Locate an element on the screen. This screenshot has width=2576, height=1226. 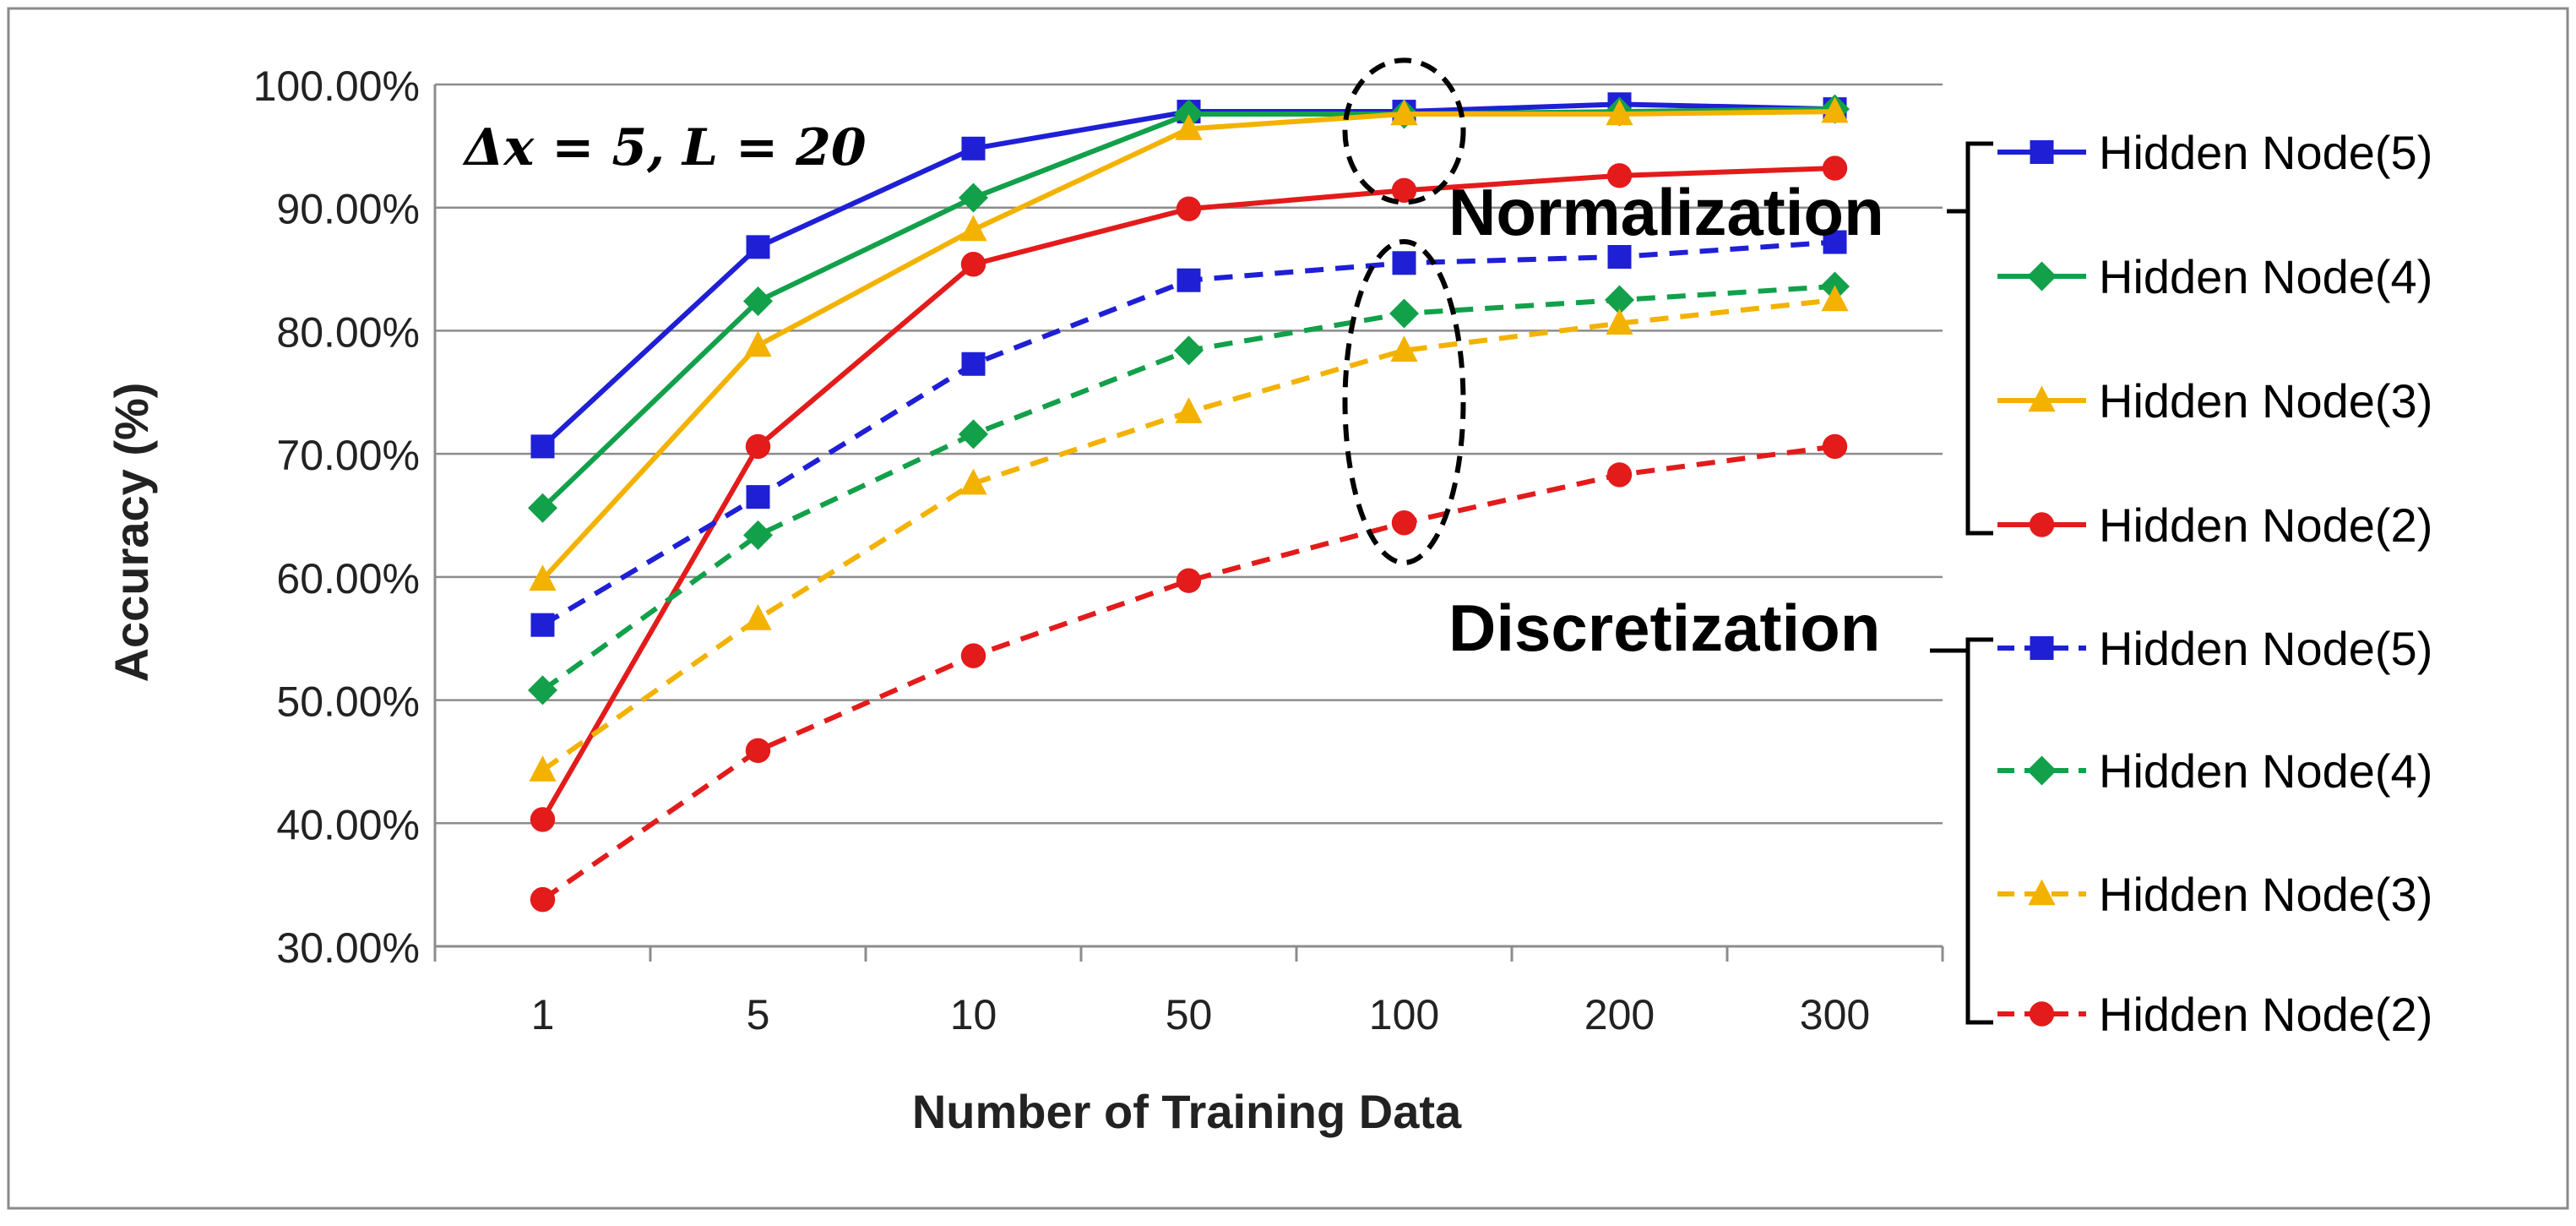
x-tick-label: 200 is located at coordinates (1619, 1015).